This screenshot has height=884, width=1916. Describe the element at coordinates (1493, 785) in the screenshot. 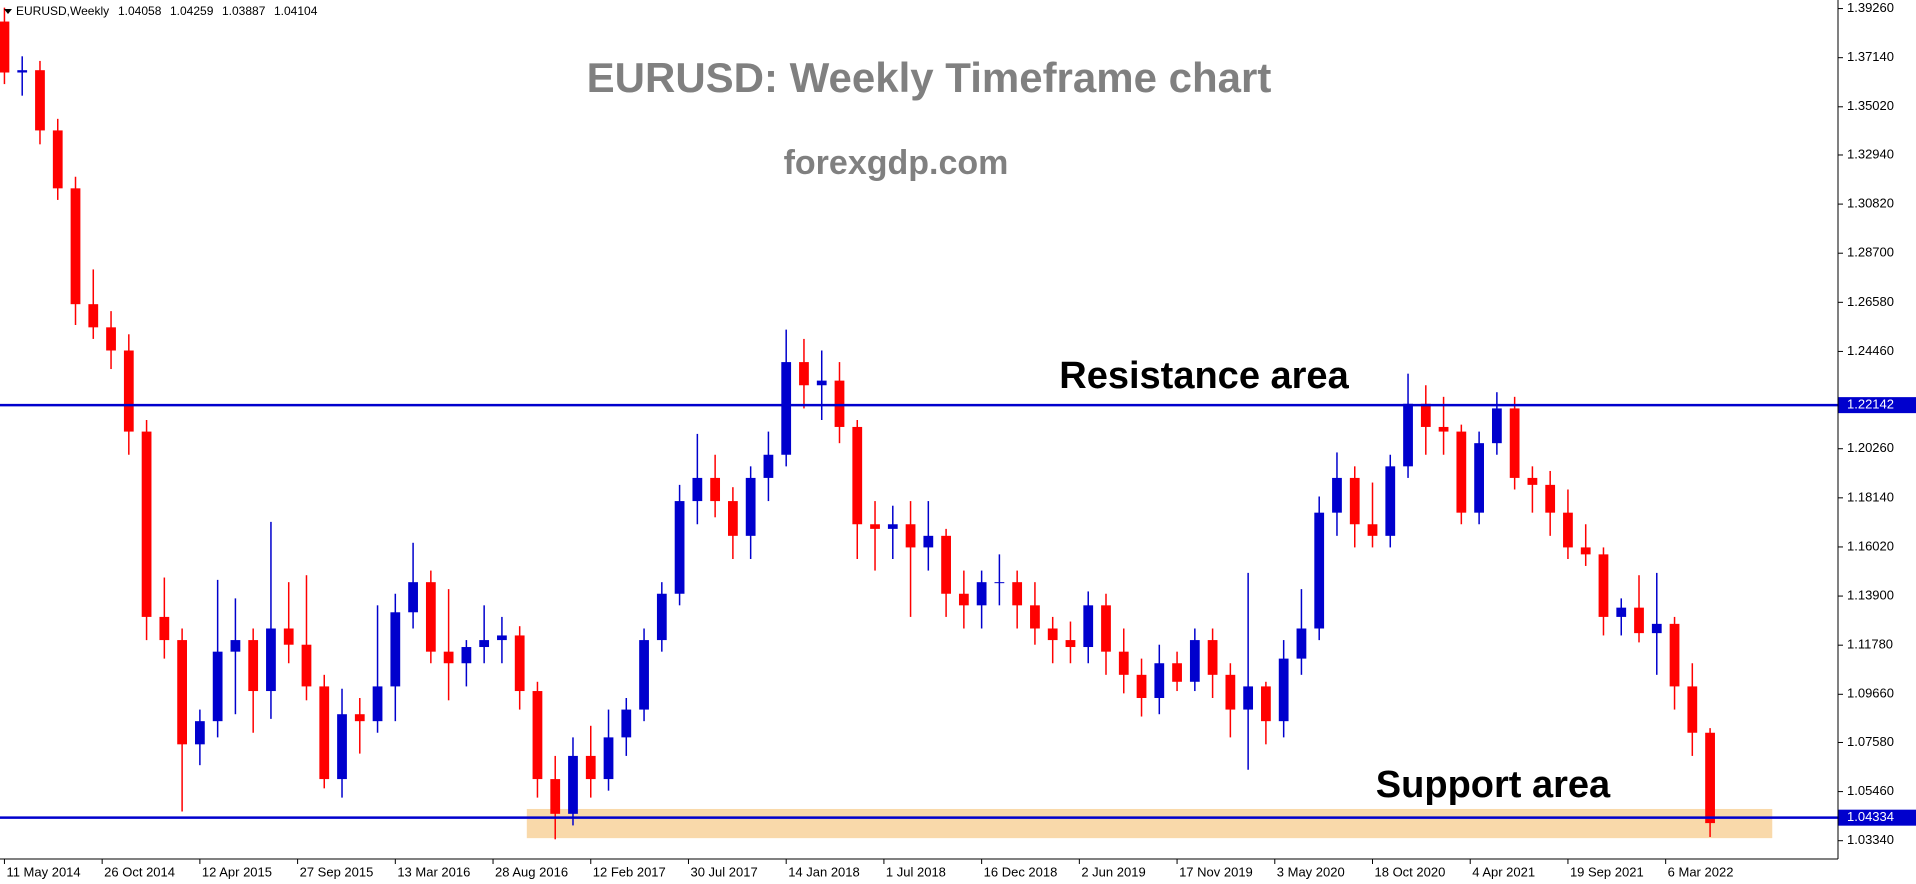

I see `support-label: Support area` at that location.